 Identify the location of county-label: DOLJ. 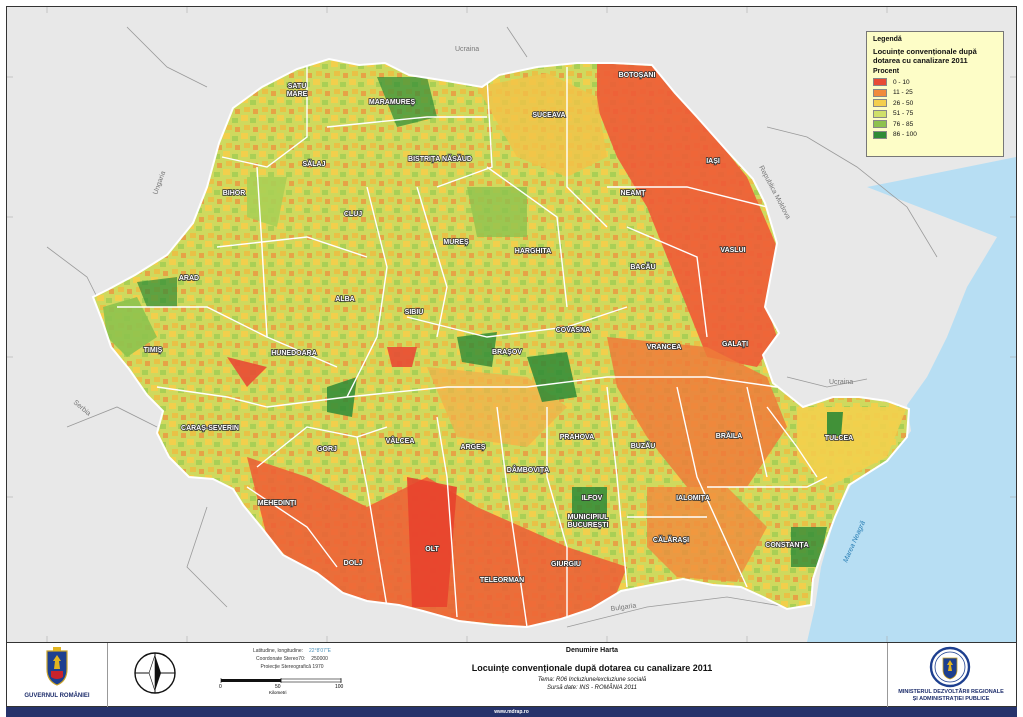
(353, 563).